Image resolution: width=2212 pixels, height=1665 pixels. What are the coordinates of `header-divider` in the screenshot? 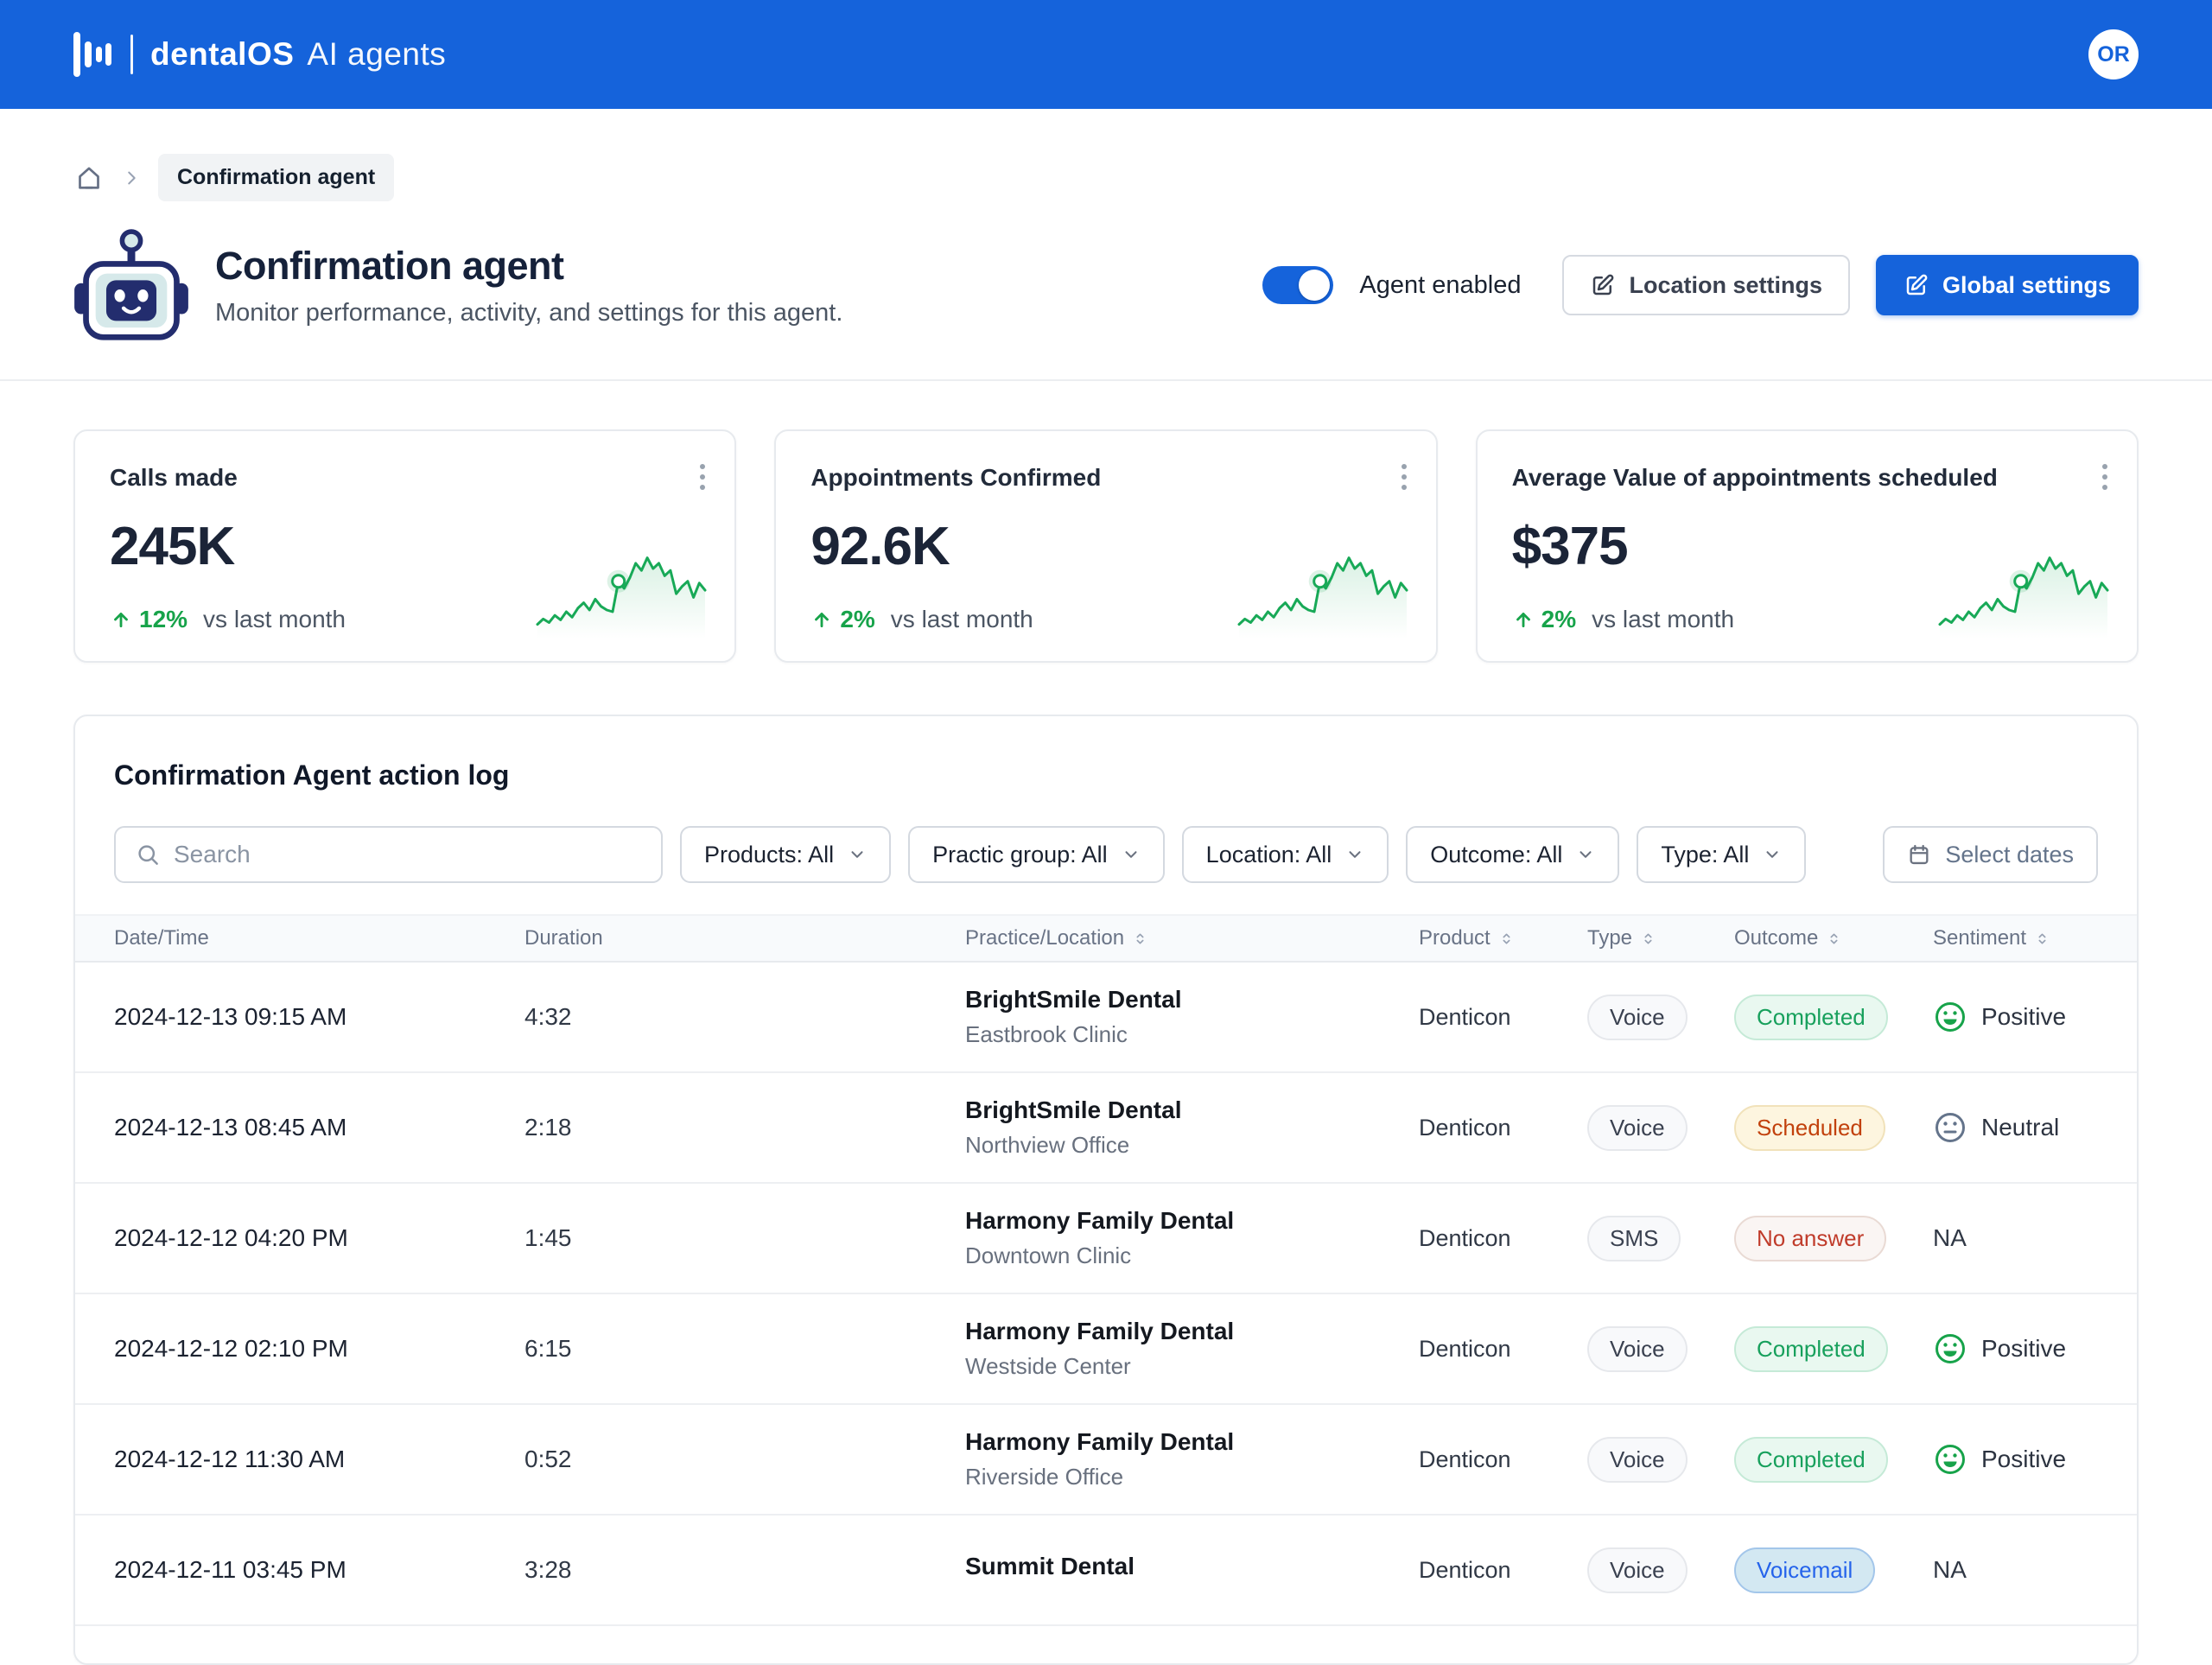 It's located at (1106, 380).